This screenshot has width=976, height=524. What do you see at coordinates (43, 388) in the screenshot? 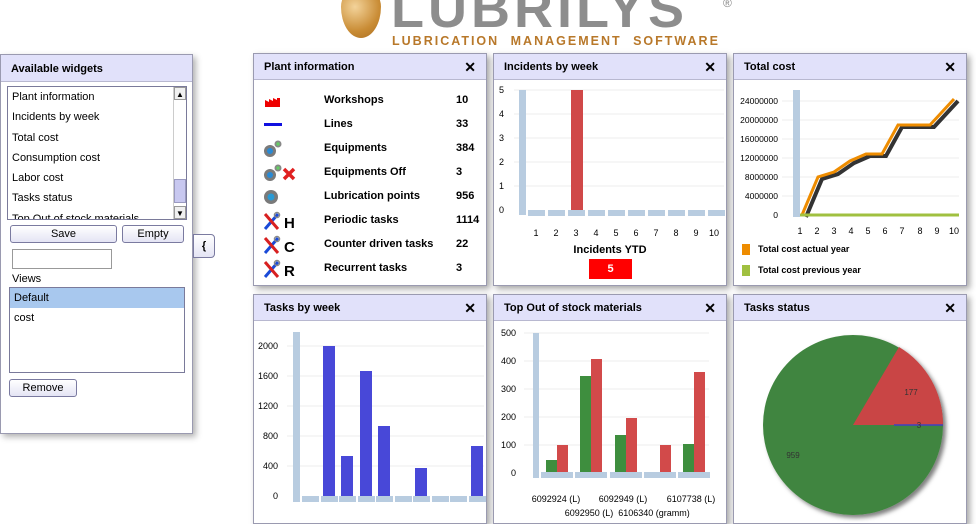
I see `remove-button: Remove` at bounding box center [43, 388].